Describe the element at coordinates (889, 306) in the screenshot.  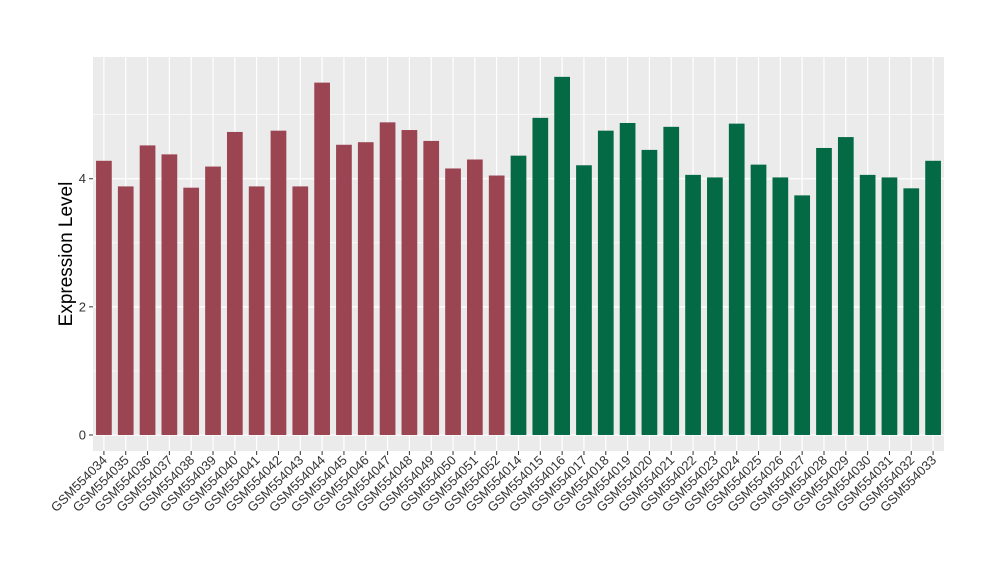
I see `bar-GSM554031` at that location.